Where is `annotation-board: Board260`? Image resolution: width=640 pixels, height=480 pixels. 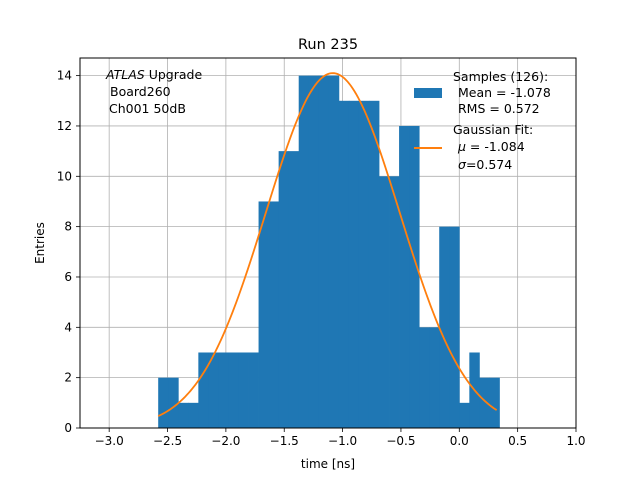 annotation-board: Board260 is located at coordinates (140, 91).